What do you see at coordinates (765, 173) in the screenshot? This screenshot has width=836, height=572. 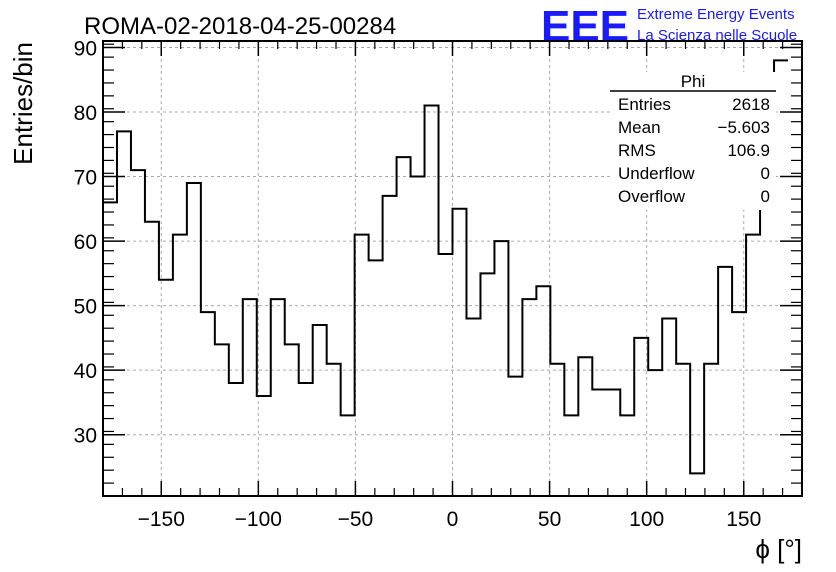 I see `stats-value-underflow: 0` at bounding box center [765, 173].